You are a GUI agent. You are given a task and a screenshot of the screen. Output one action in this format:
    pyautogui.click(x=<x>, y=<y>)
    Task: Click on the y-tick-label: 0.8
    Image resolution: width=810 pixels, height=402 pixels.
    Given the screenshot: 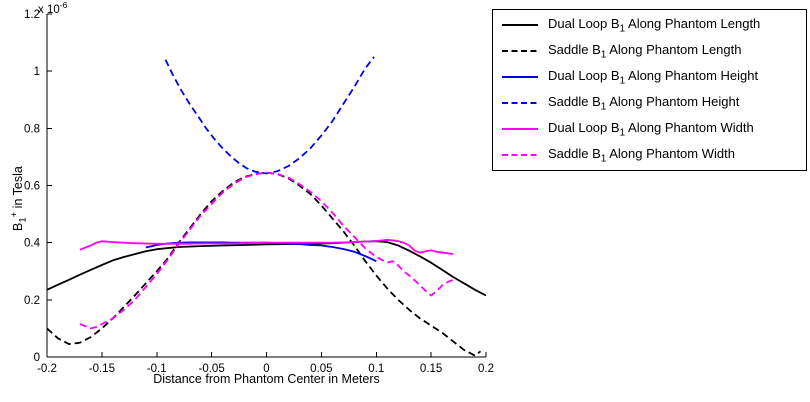 What is the action you would take?
    pyautogui.click(x=32, y=129)
    